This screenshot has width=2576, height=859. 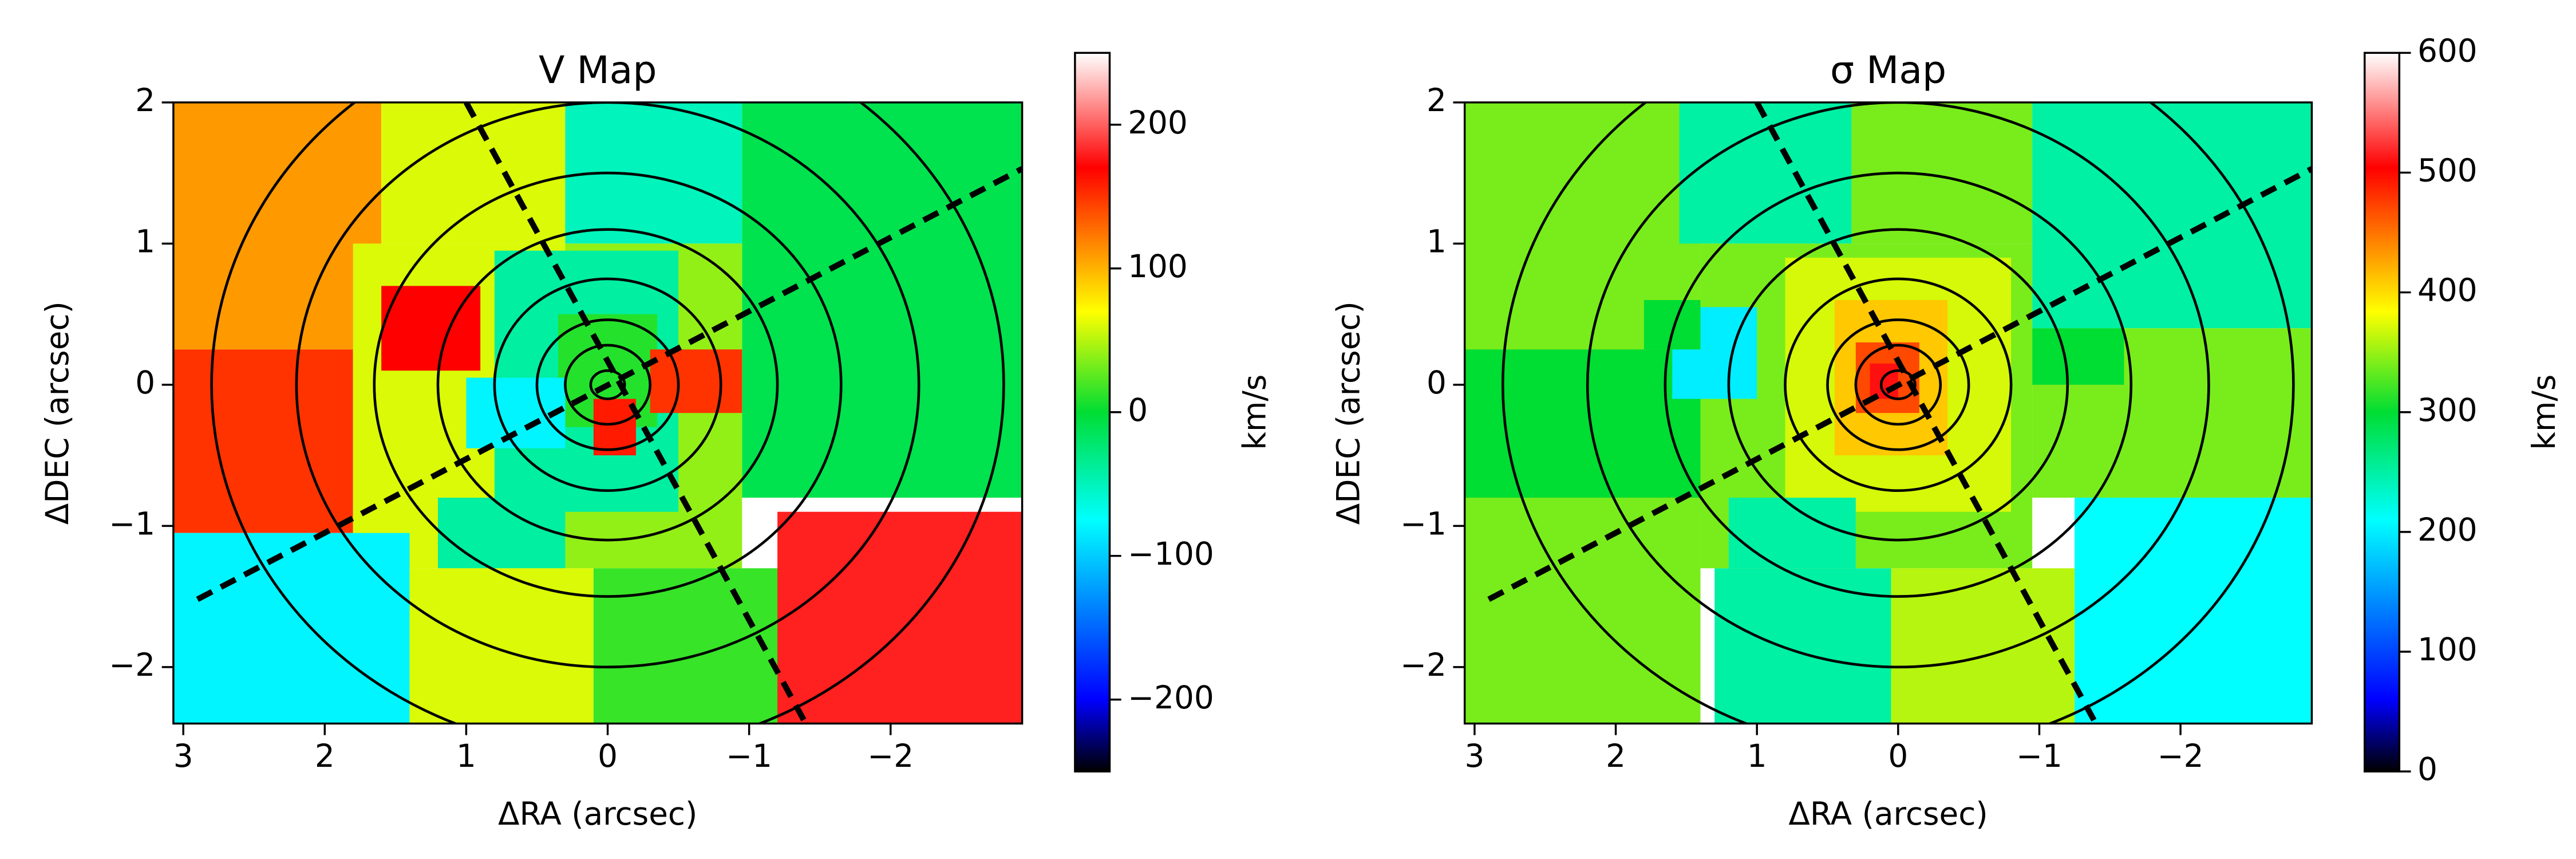 I want to click on colorbar-tick-label: −100, so click(x=1171, y=553).